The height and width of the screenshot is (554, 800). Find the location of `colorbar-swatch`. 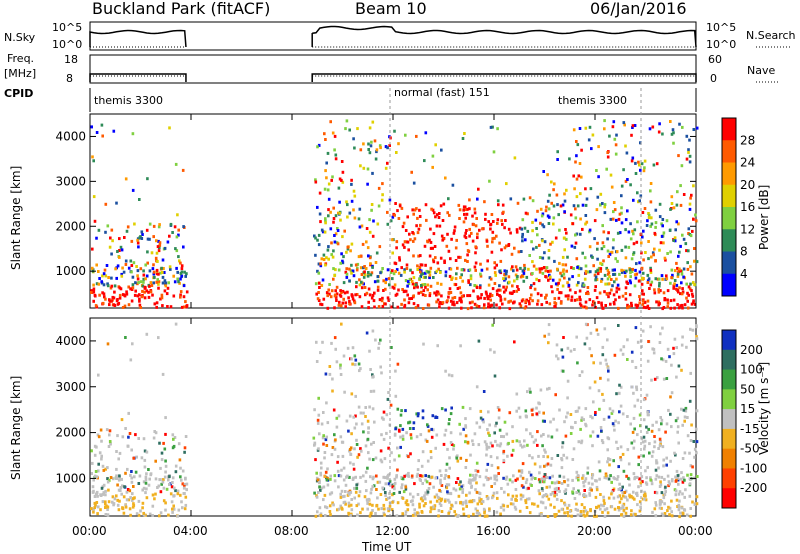

colorbar-swatch is located at coordinates (729, 419).